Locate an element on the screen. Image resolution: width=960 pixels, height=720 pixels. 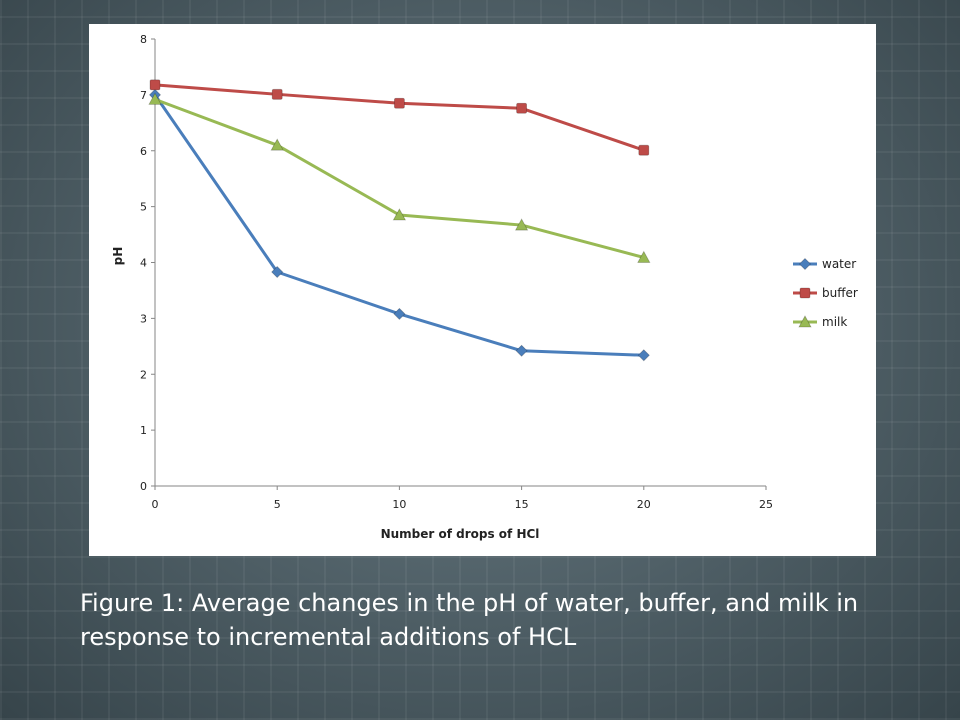
legend-label-milk: milk is located at coordinates (834, 322).